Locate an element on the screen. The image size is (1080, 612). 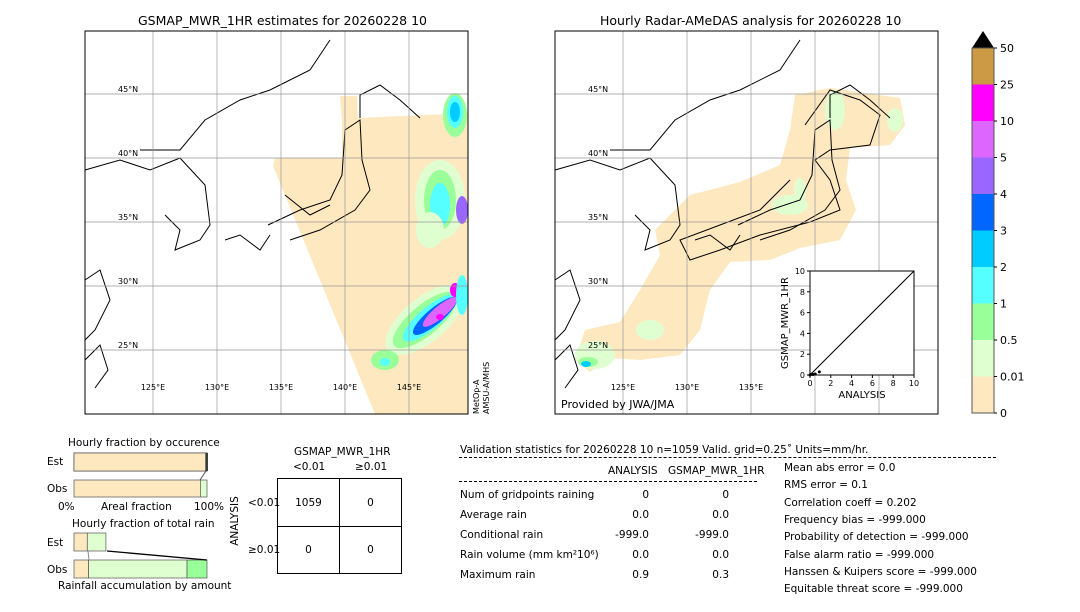
rain-obs-label: Obs is located at coordinates (57, 570).